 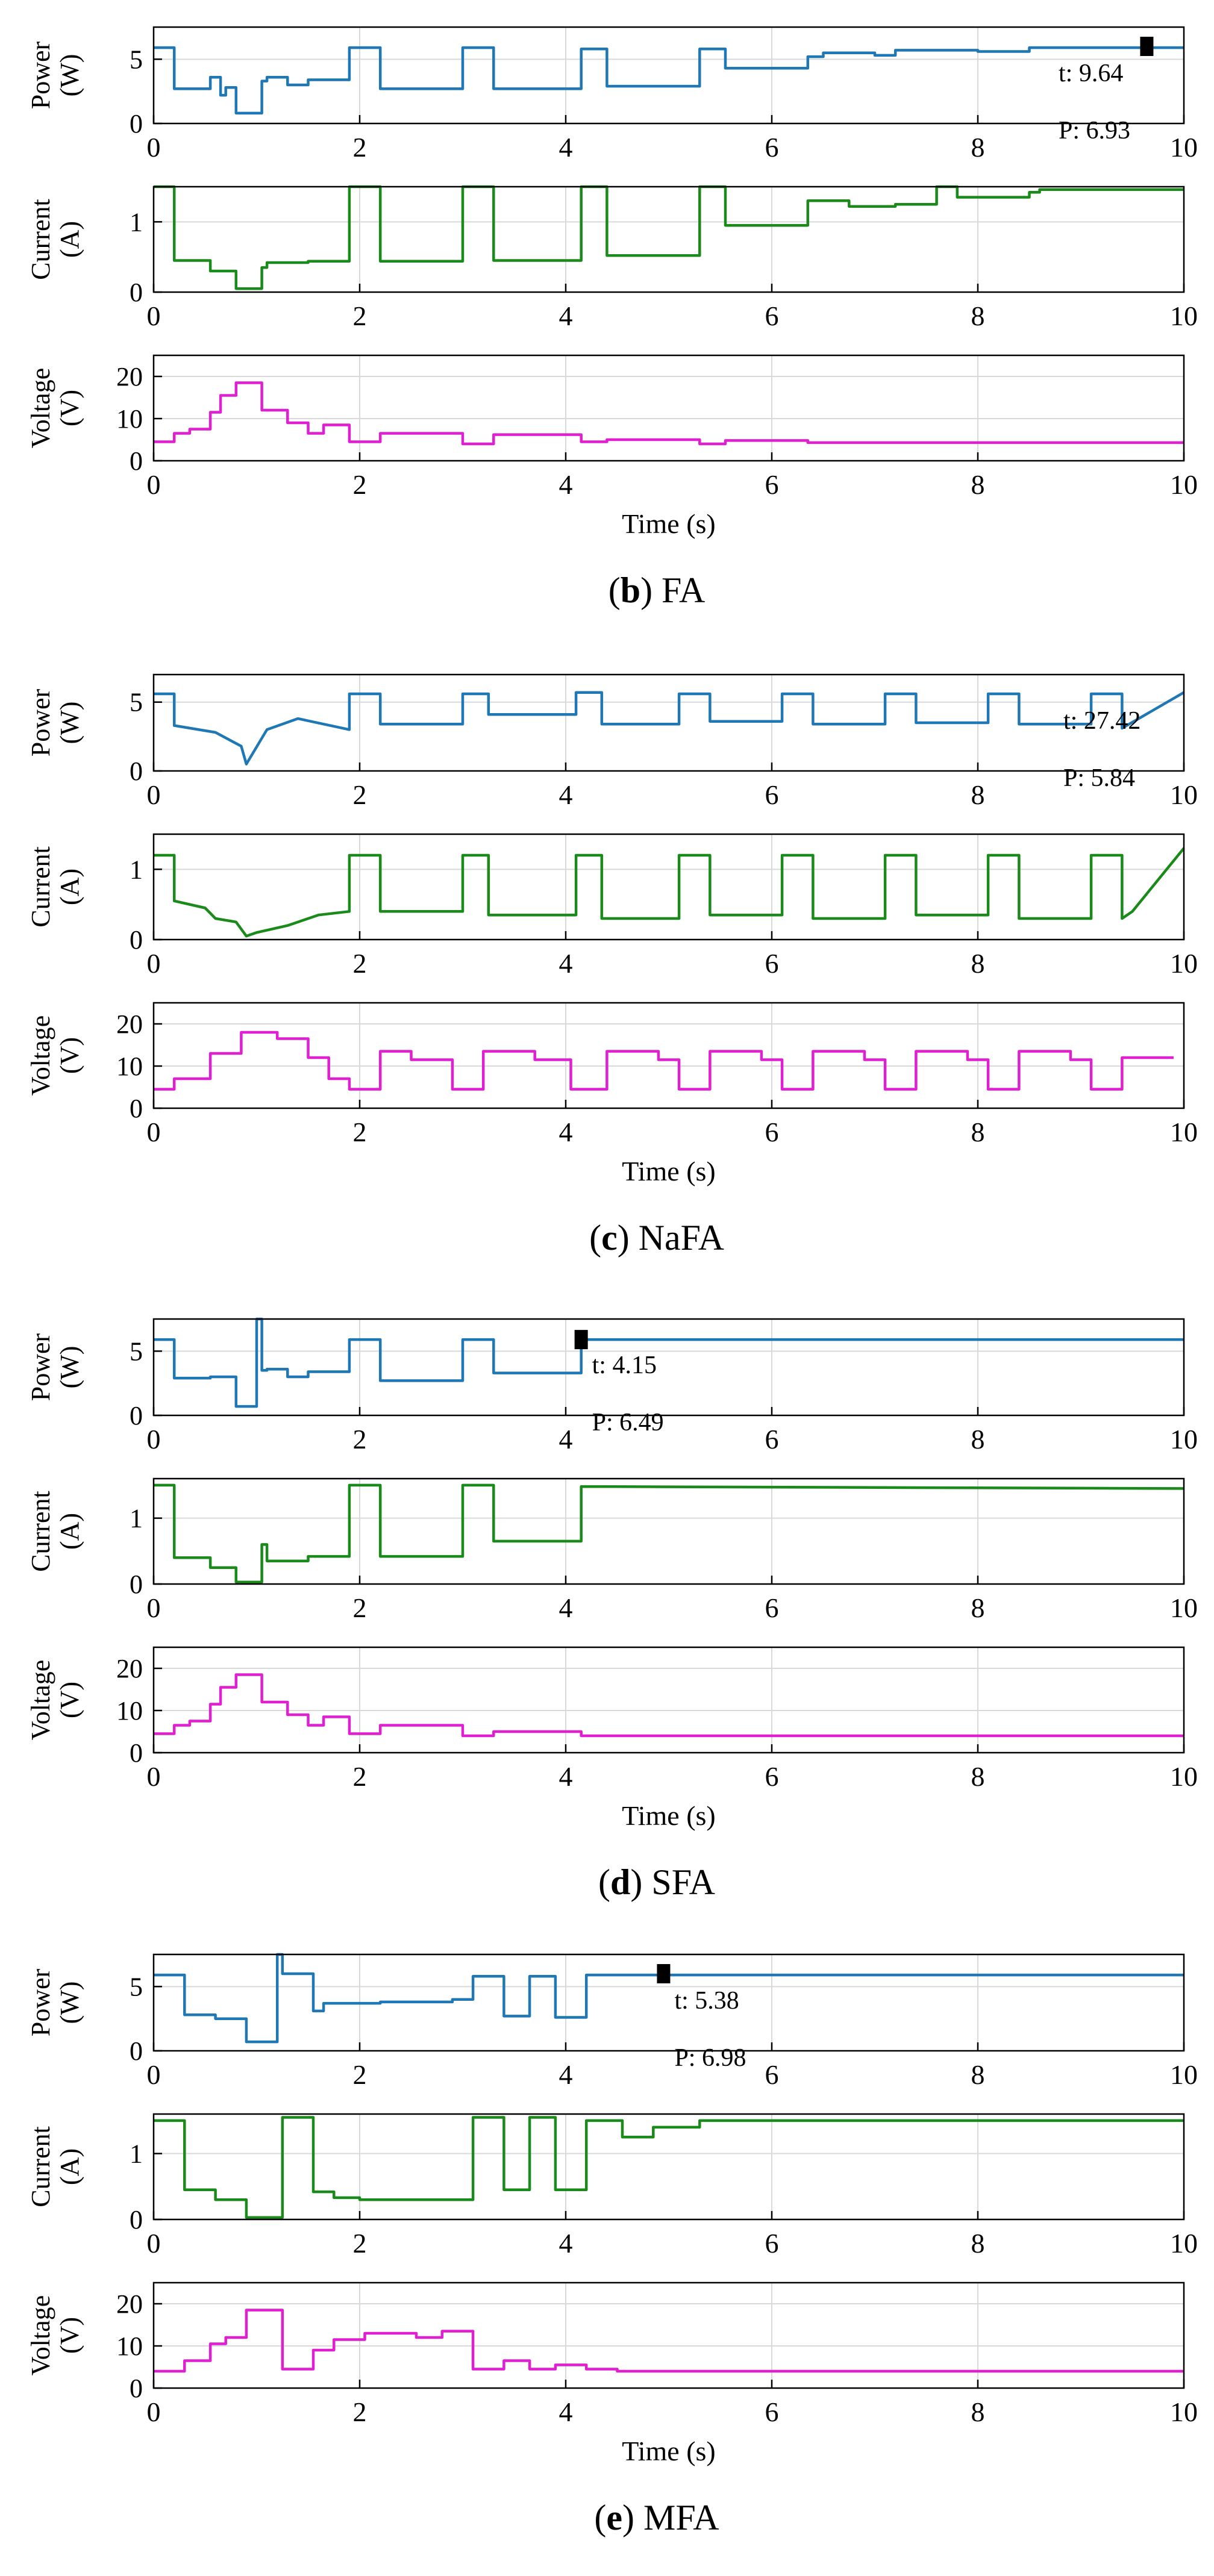 What do you see at coordinates (656, 1882) in the screenshot?
I see `panel-caption: (d) SFA` at bounding box center [656, 1882].